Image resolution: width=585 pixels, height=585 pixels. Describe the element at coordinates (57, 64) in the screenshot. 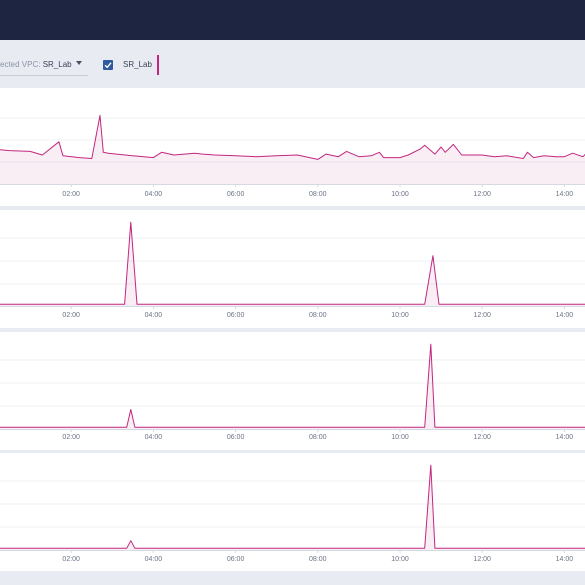

I see `vpc-selector-value: SR_Lab` at that location.